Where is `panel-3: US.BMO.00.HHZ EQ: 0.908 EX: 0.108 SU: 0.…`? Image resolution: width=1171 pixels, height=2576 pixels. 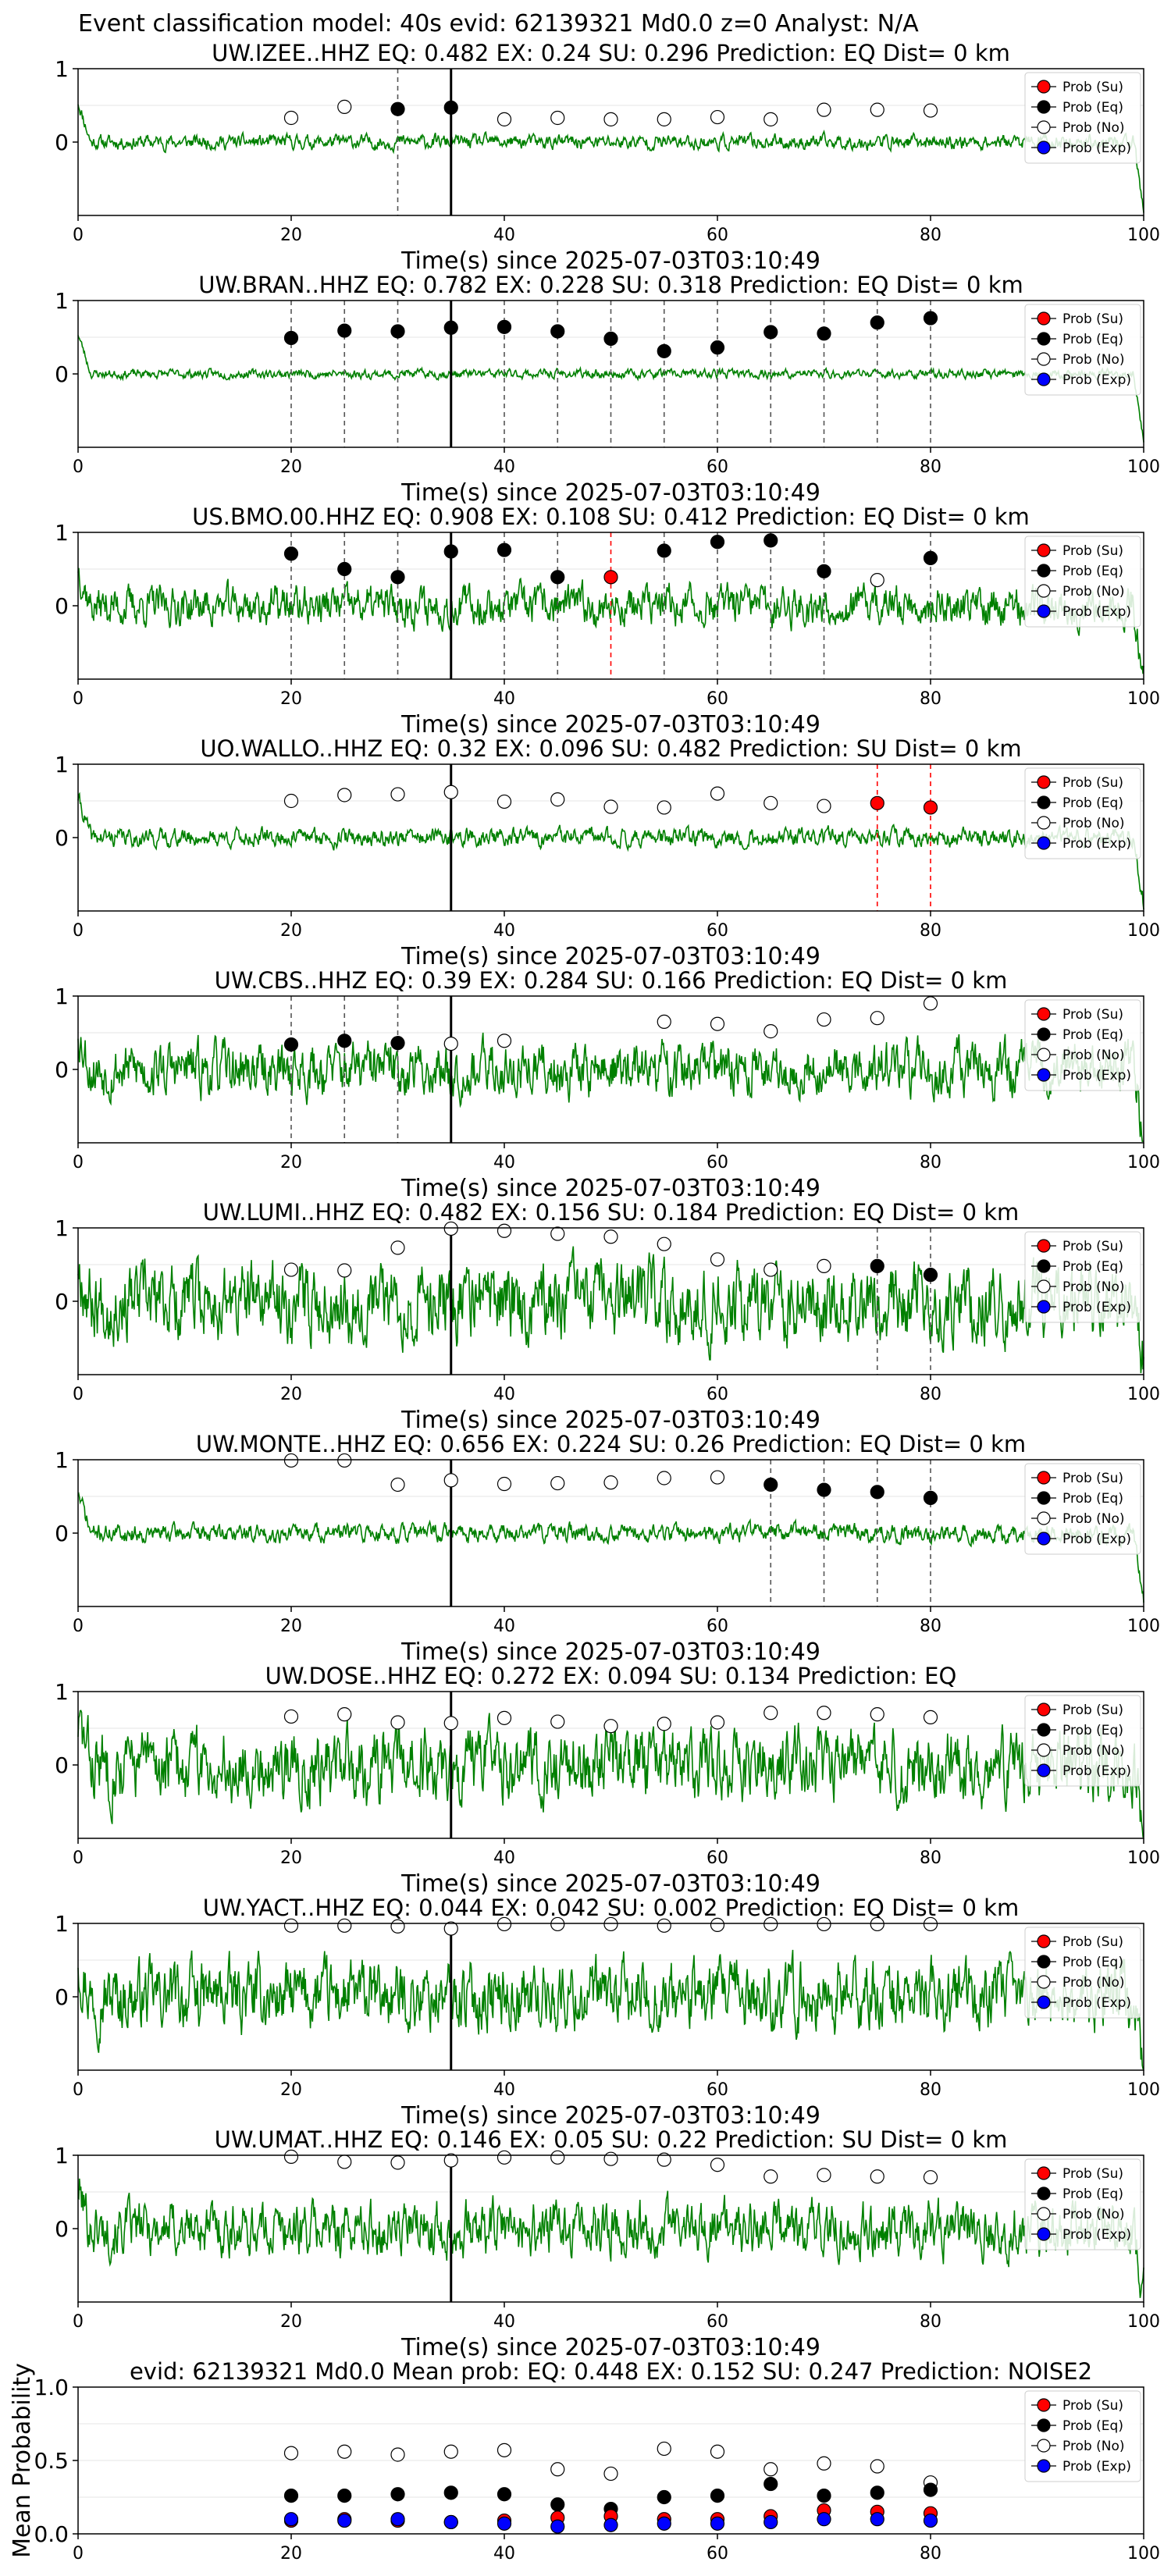
panel-3: US.BMO.00.HHZ EQ: 0.908 EX: 0.108 SU: 0.… is located at coordinates (607, 620).